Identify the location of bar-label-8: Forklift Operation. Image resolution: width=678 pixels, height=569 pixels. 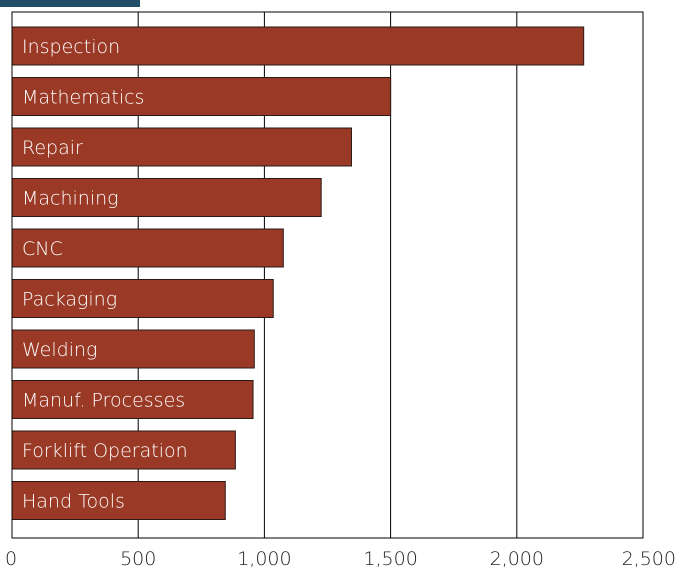
(105, 451).